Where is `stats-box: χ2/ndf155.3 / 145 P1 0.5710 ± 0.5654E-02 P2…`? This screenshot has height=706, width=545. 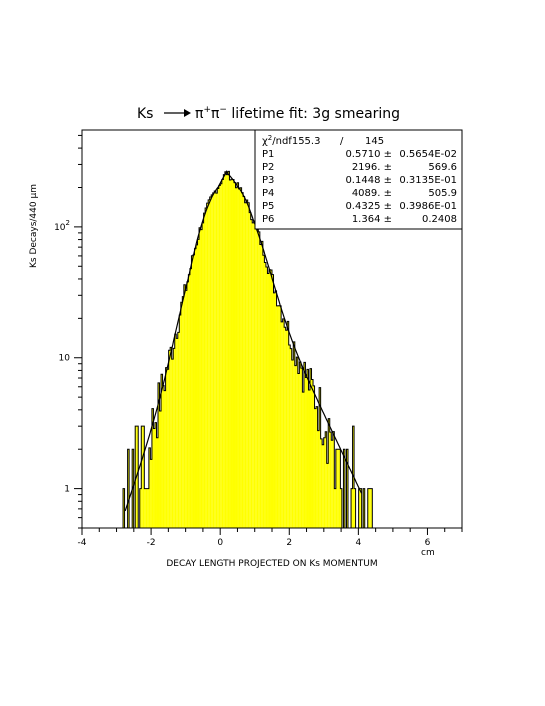
stats-box: χ2/ndf155.3 / 145 P1 0.5710 ± 0.5654E-02 P2… is located at coordinates (358, 179).